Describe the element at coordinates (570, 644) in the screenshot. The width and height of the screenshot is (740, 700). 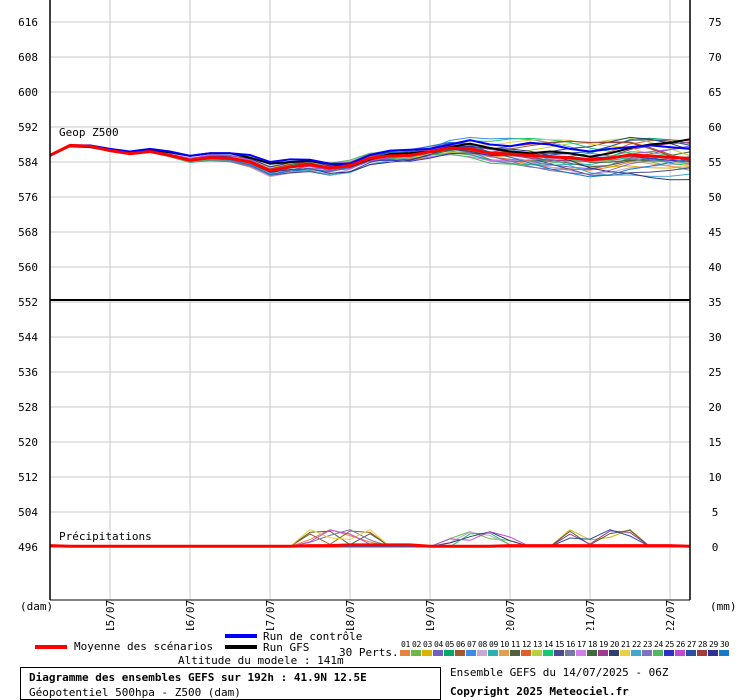
I see `perturbation-code: 16` at that location.